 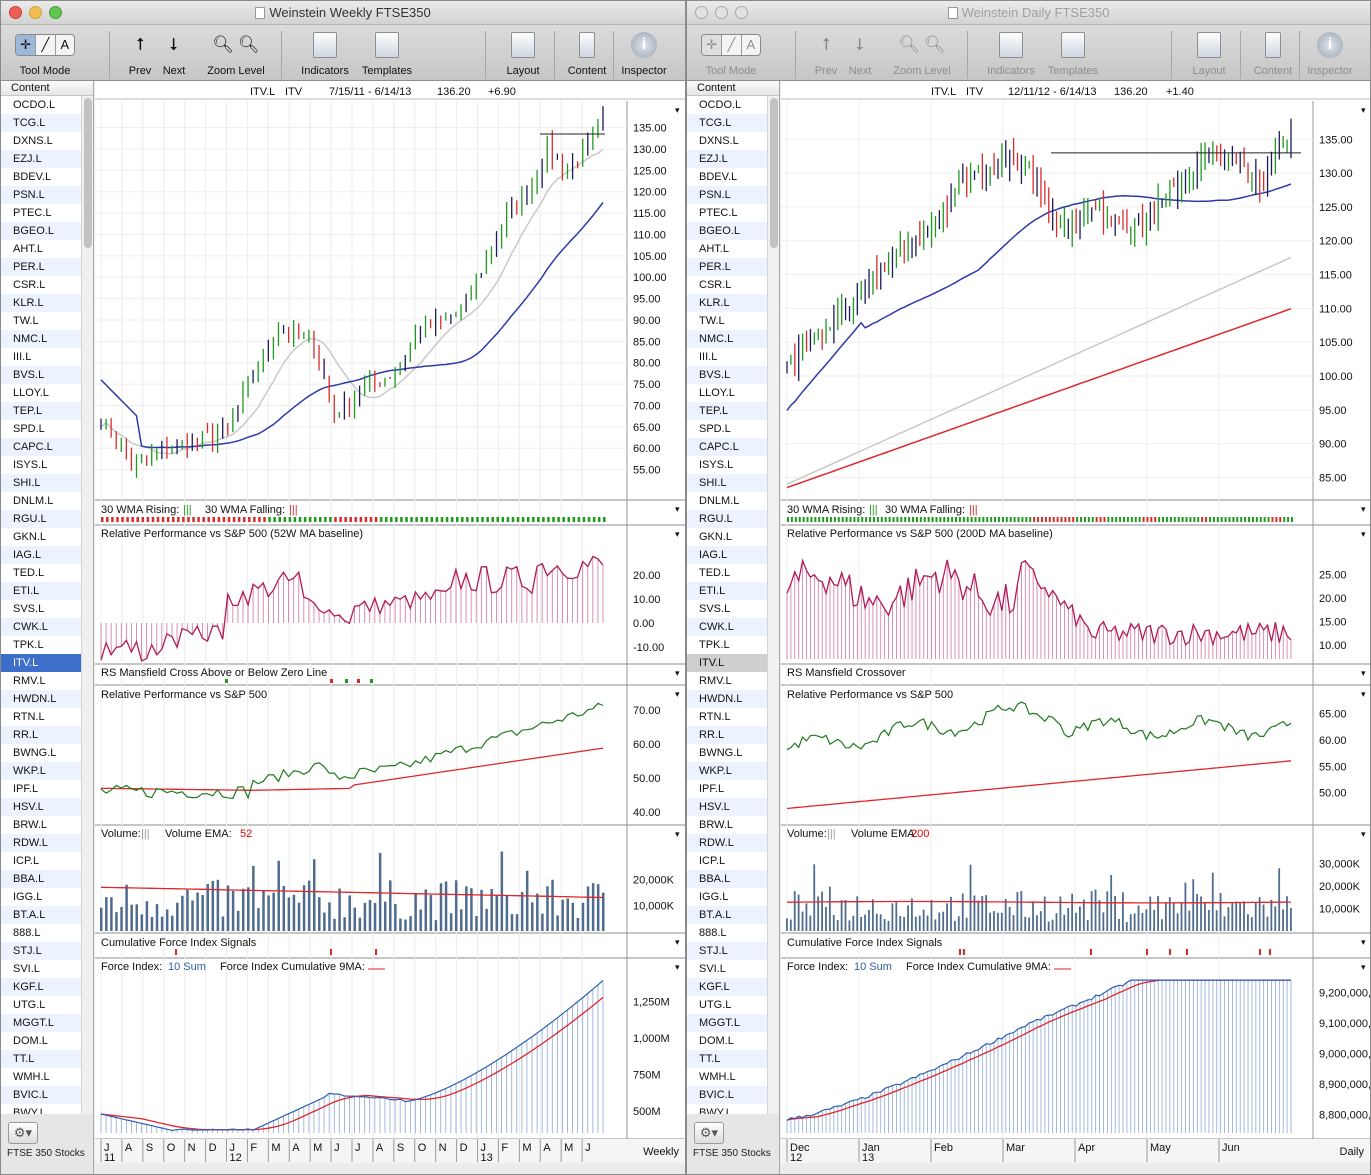 What do you see at coordinates (87, 605) in the screenshot?
I see `symbol-list-scrollbar` at bounding box center [87, 605].